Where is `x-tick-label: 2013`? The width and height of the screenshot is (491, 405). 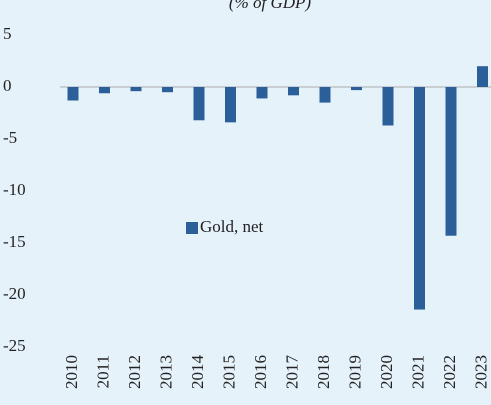 x-tick-label: 2013 is located at coordinates (165, 372).